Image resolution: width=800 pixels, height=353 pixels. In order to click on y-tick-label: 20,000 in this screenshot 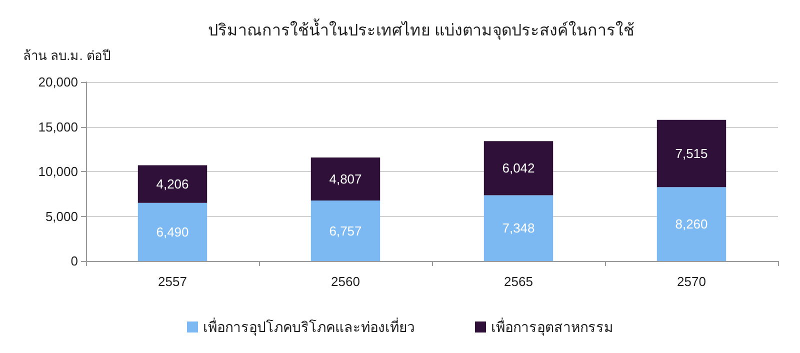, I will do `click(58, 82)`.